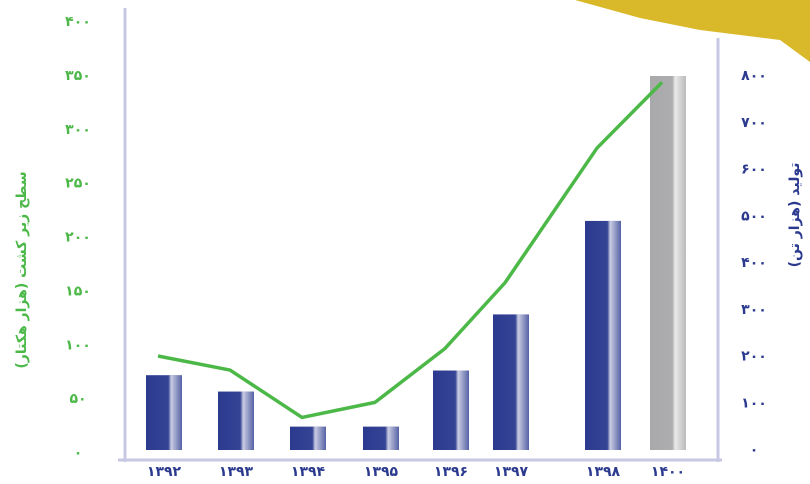 This screenshot has width=810, height=484. I want to click on x-tick-label: ۱۳۹۴, so click(308, 472).